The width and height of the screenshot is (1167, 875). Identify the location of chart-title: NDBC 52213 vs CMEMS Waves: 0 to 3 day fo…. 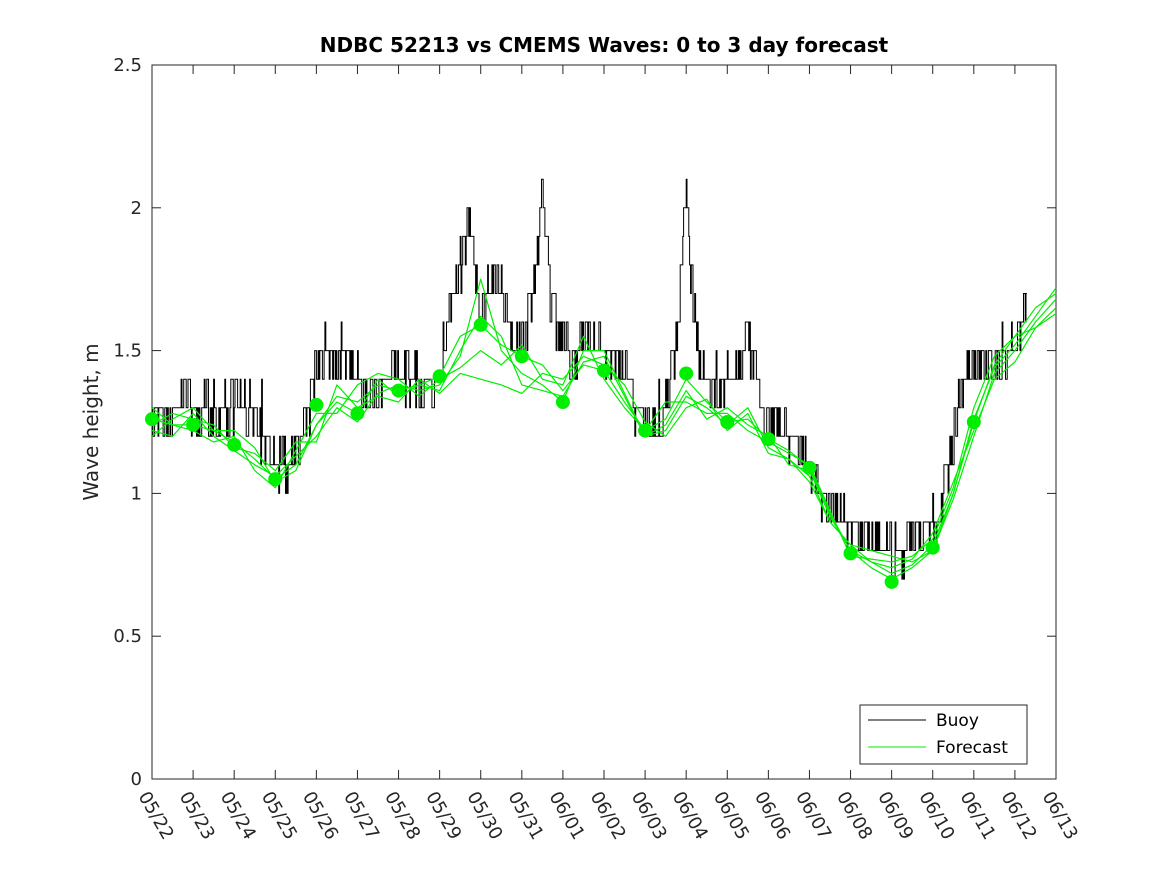
(604, 45).